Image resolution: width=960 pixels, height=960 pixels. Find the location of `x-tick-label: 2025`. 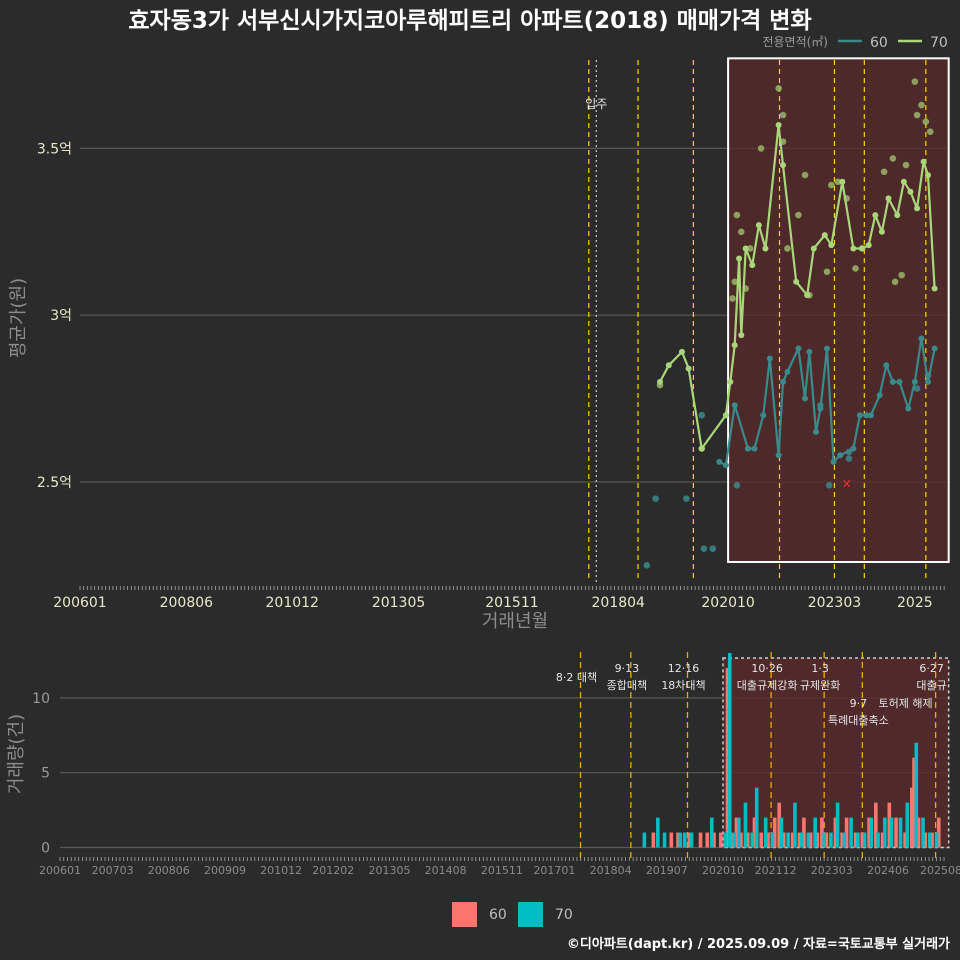

x-tick-label: 2025 is located at coordinates (915, 603).